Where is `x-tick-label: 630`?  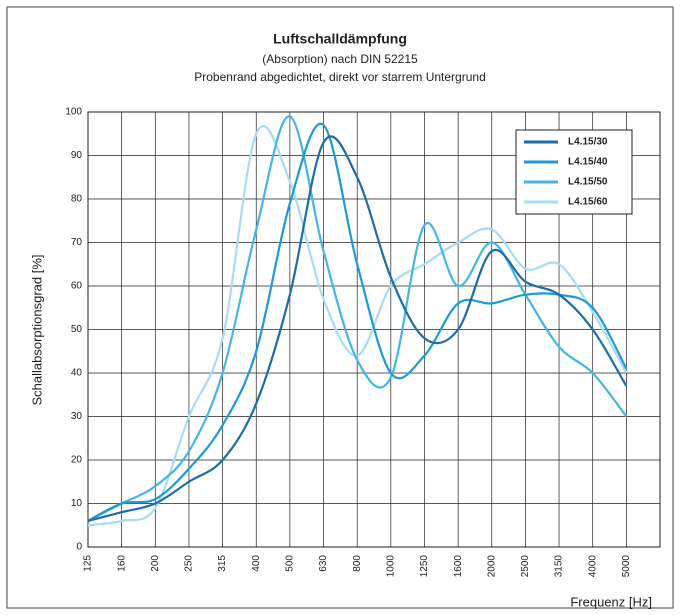 x-tick-label: 630 is located at coordinates (323, 563).